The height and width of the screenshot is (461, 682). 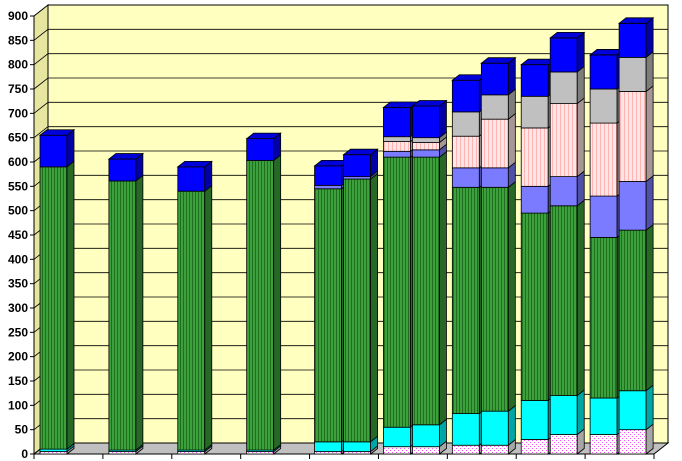 I want to click on bar-6-segment-3-side, so click(x=374, y=307).